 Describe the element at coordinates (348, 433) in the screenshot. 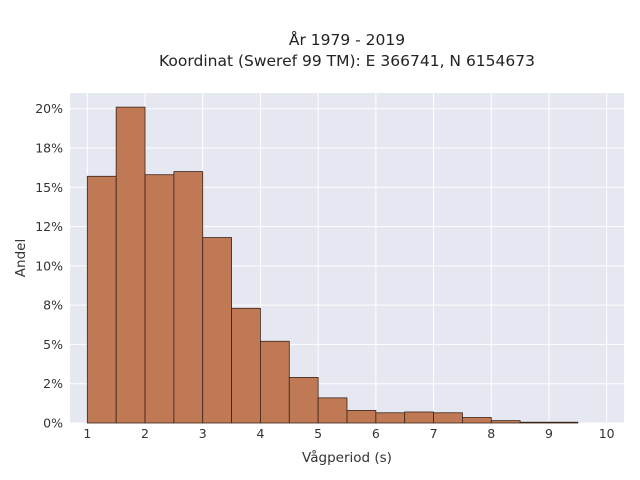

I see `x-axis-ticks: 1 2 3 4 5 6 7 8 9 10` at that location.